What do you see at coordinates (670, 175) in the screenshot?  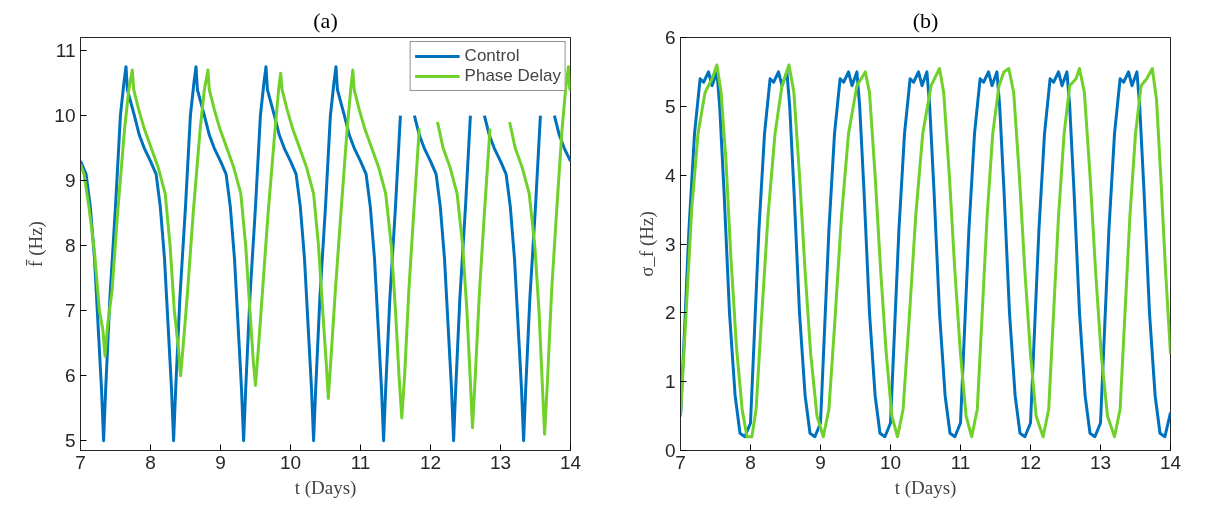 I see `y-tick-label: 4` at bounding box center [670, 175].